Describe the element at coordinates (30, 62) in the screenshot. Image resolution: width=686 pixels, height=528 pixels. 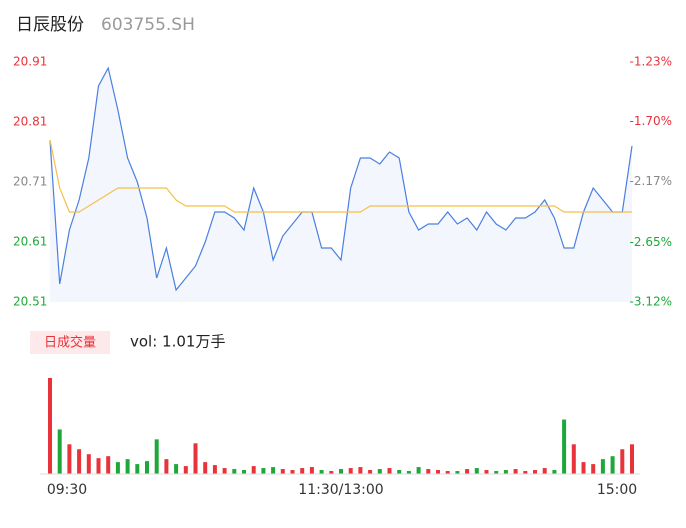
I see `y-tick-label: 20.91` at that location.